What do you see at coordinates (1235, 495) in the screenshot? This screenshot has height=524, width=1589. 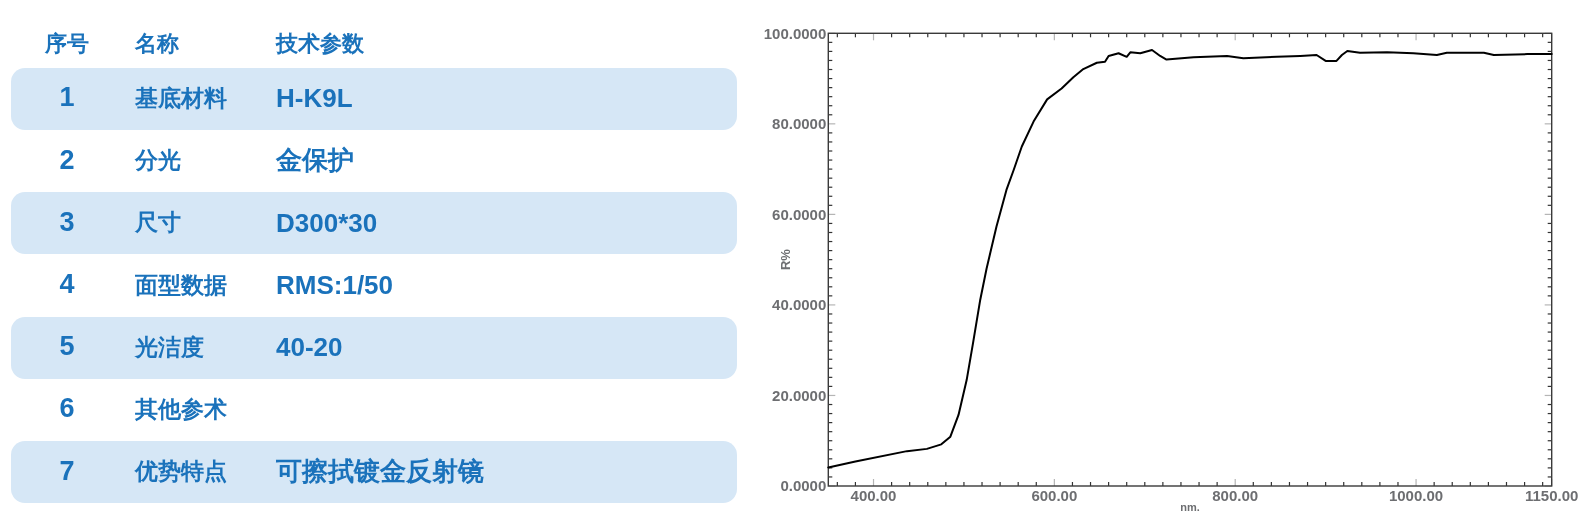 I see `x-tick-label: 800.00` at bounding box center [1235, 495].